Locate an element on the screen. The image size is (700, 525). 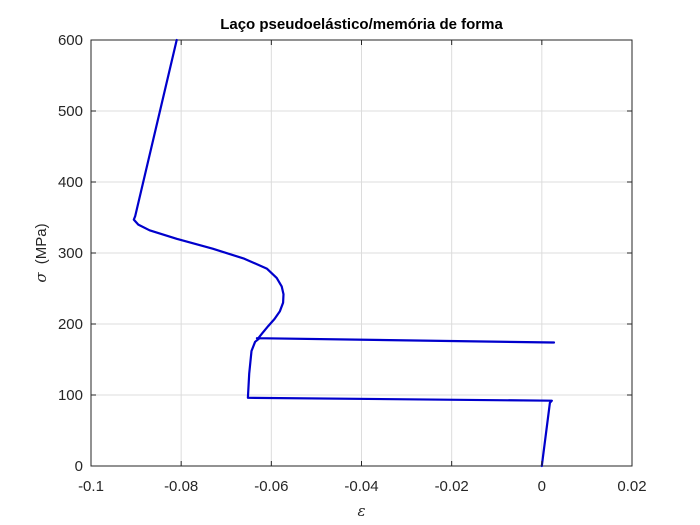
y-tick-label: 600 is located at coordinates (70, 40).